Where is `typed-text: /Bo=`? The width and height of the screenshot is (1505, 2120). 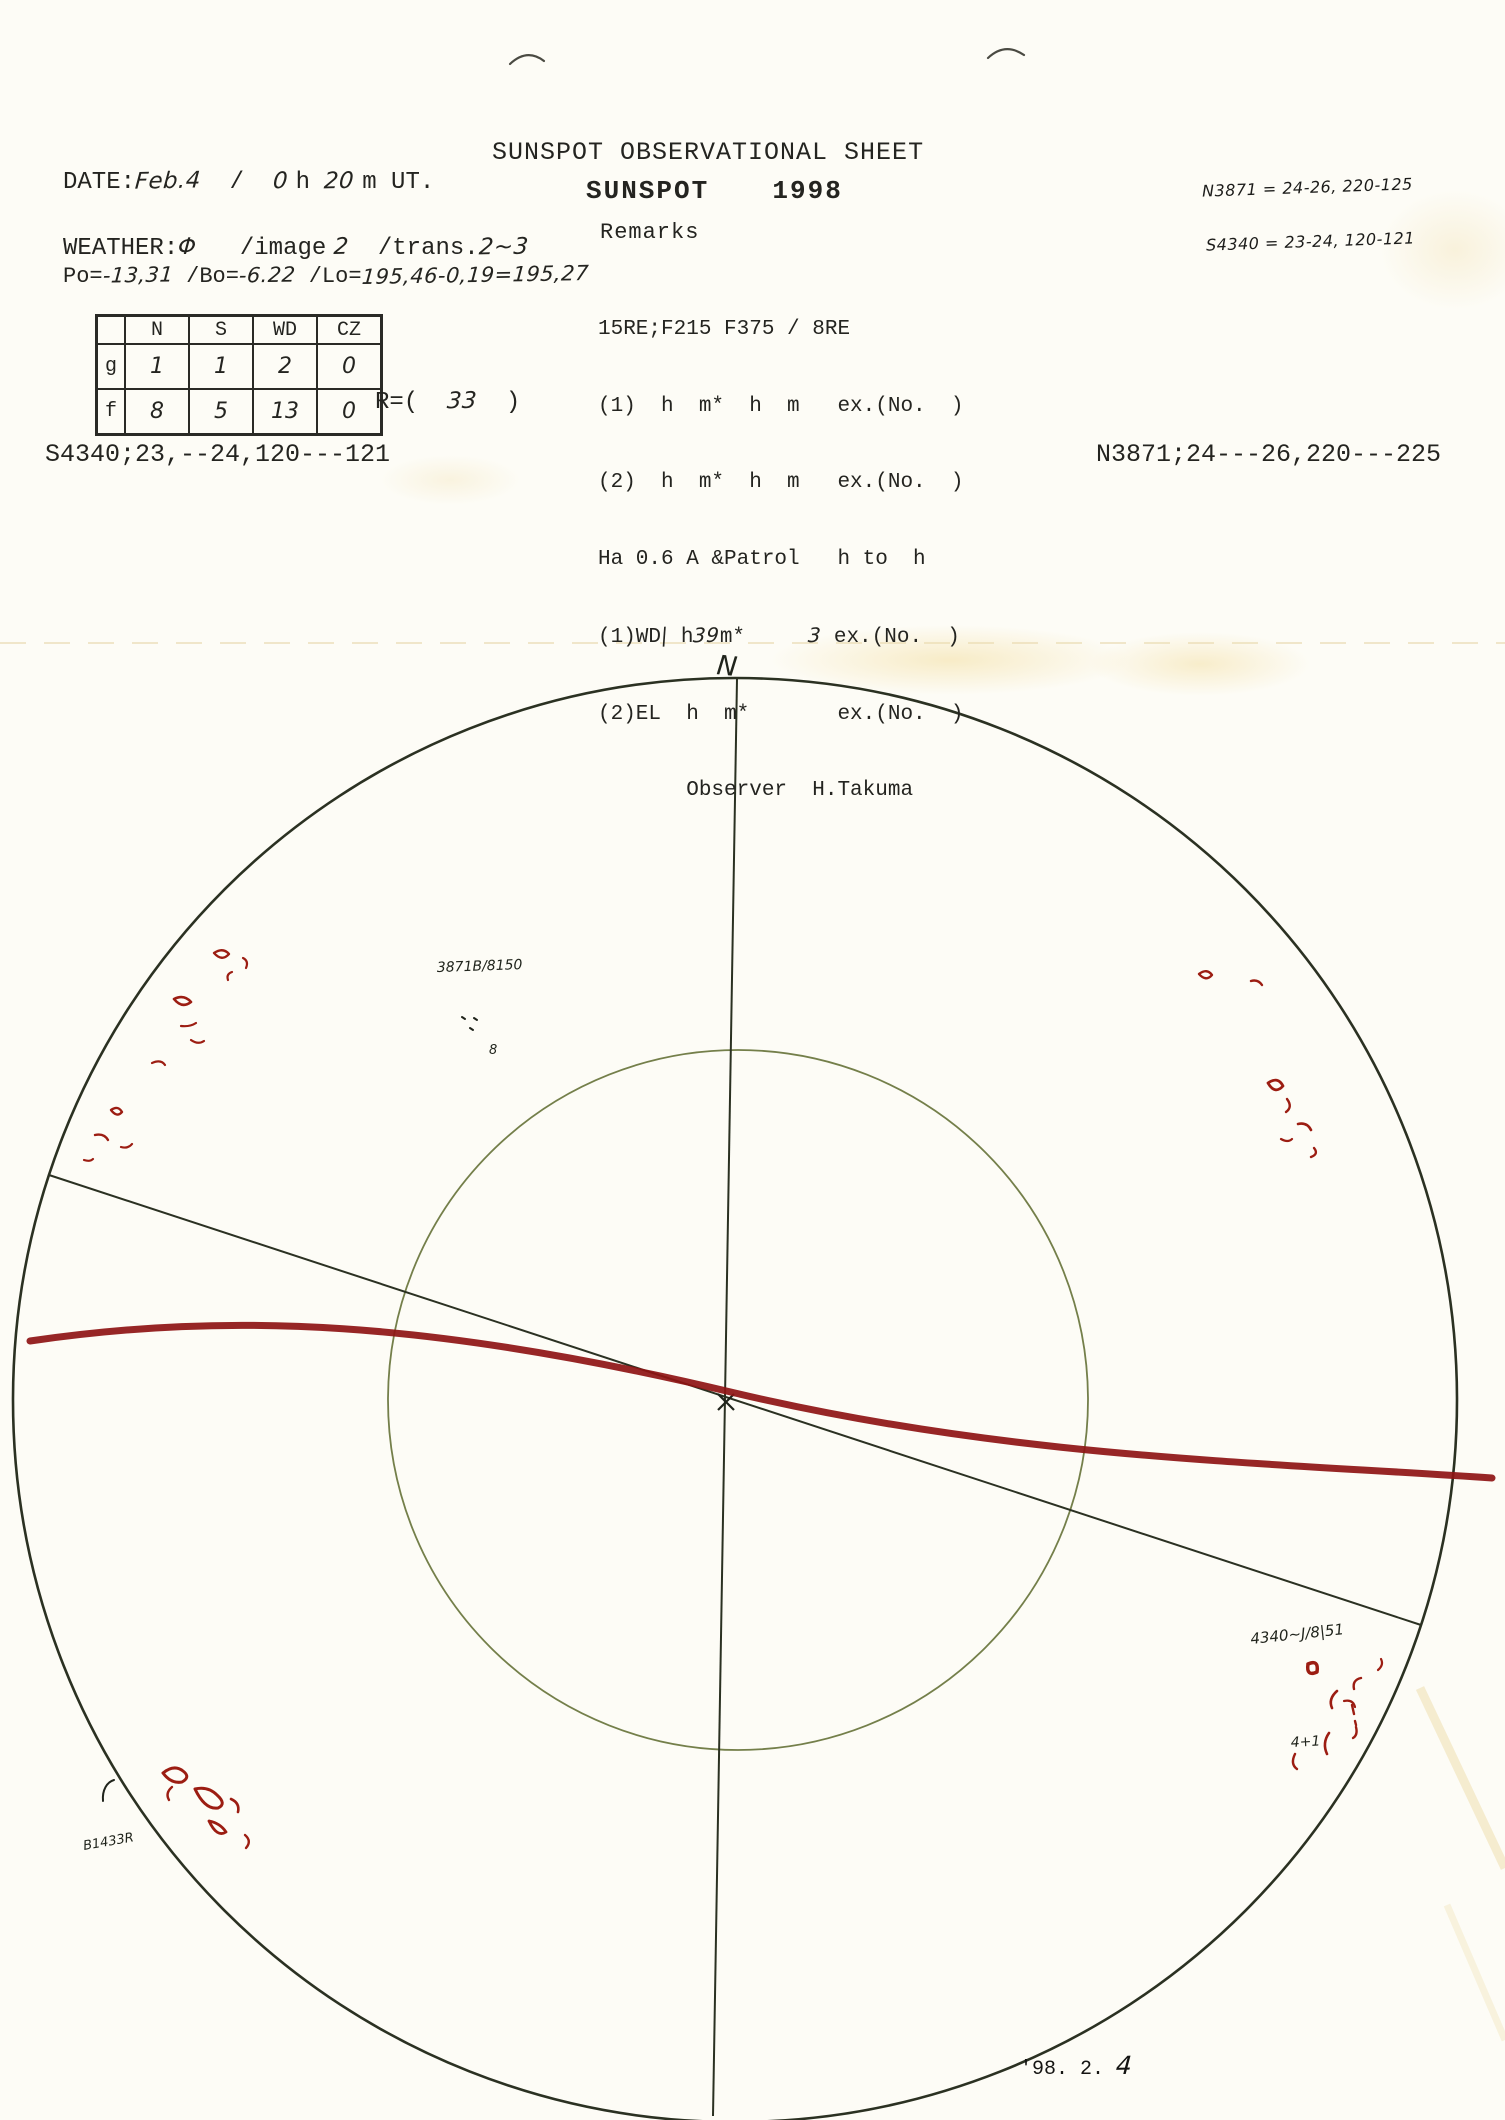 typed-text: /Bo= is located at coordinates (205, 276).